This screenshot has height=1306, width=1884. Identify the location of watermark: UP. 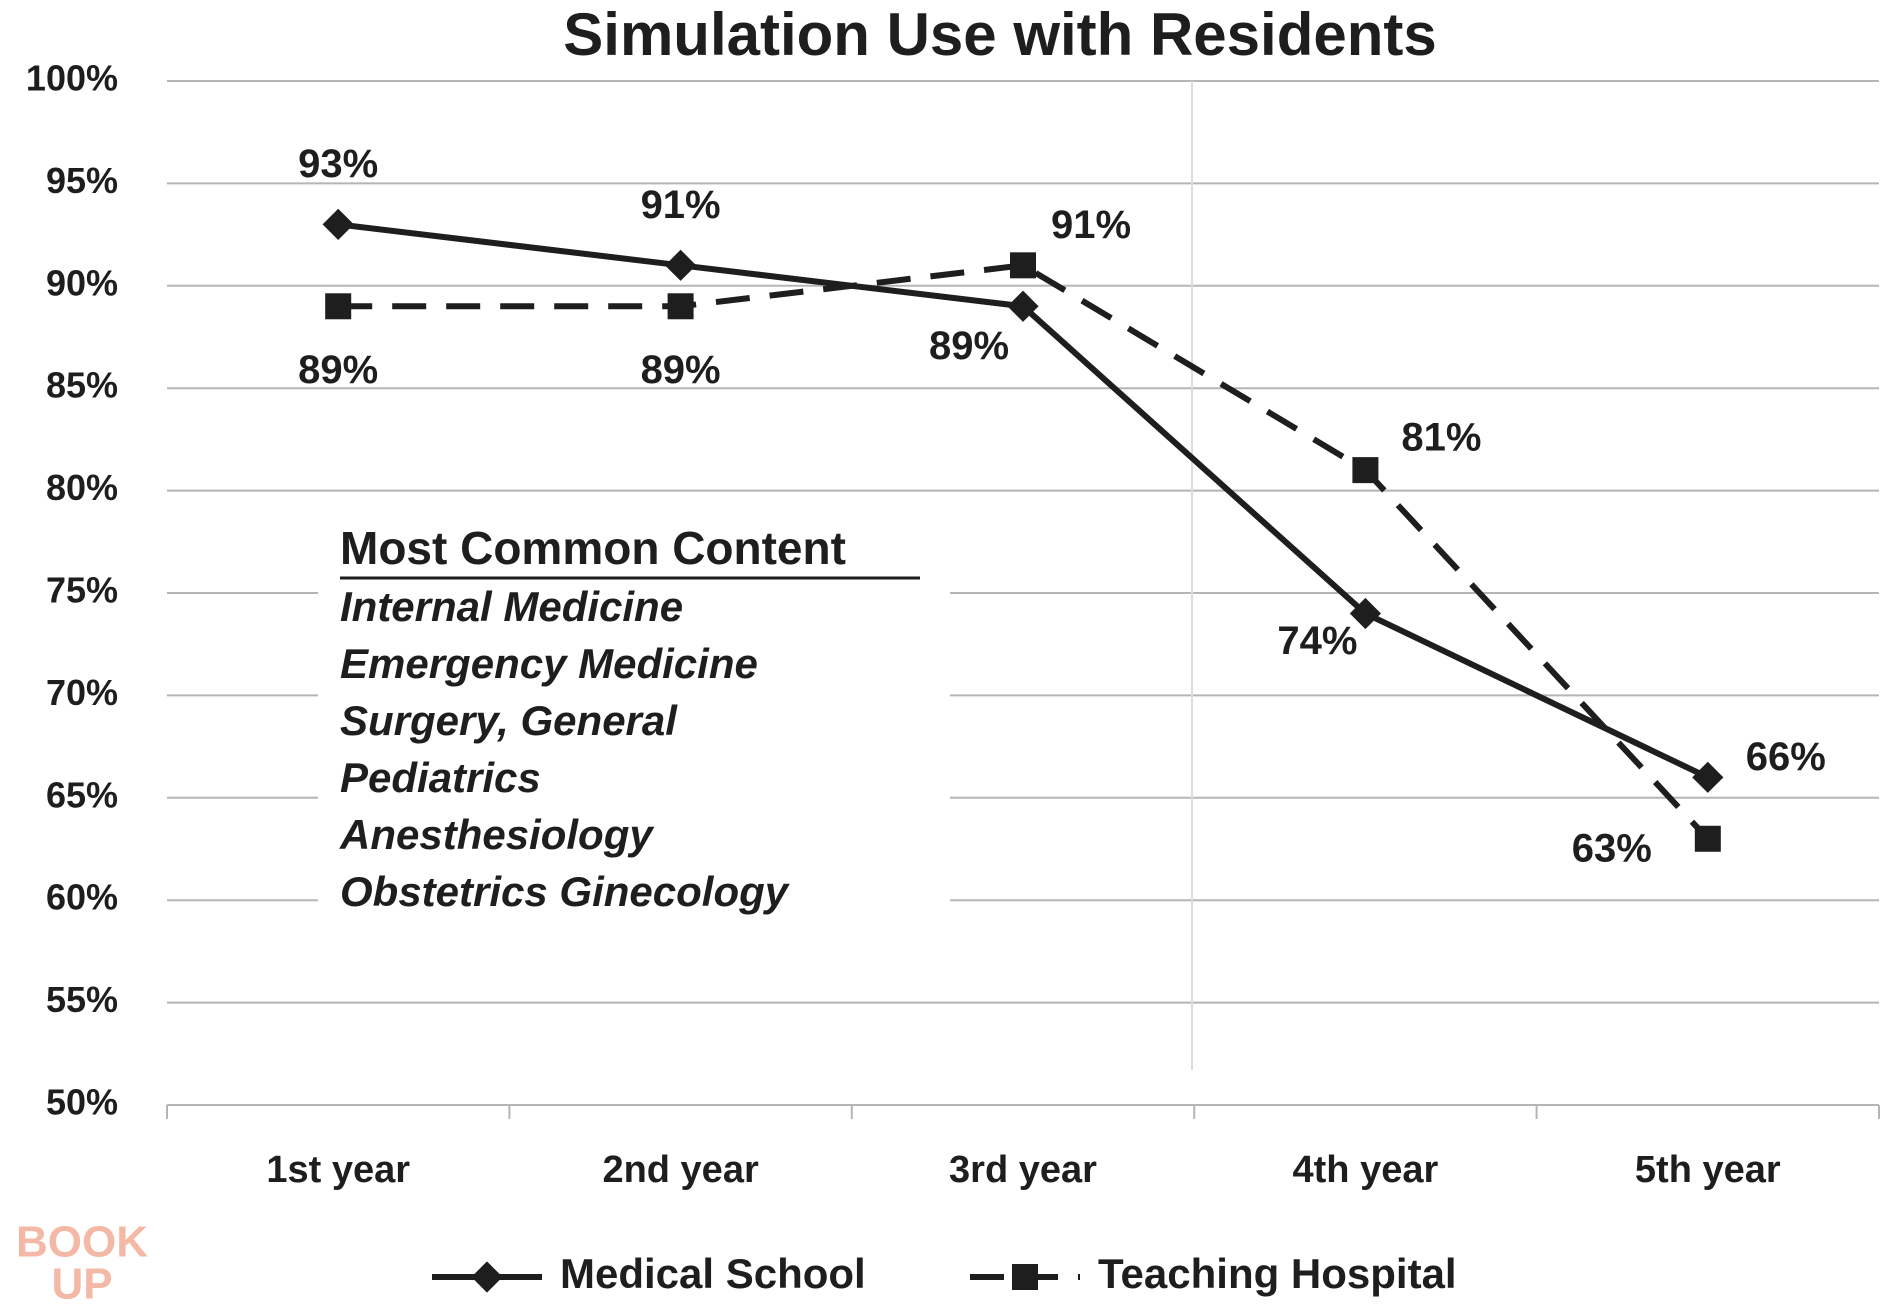
(81, 1283).